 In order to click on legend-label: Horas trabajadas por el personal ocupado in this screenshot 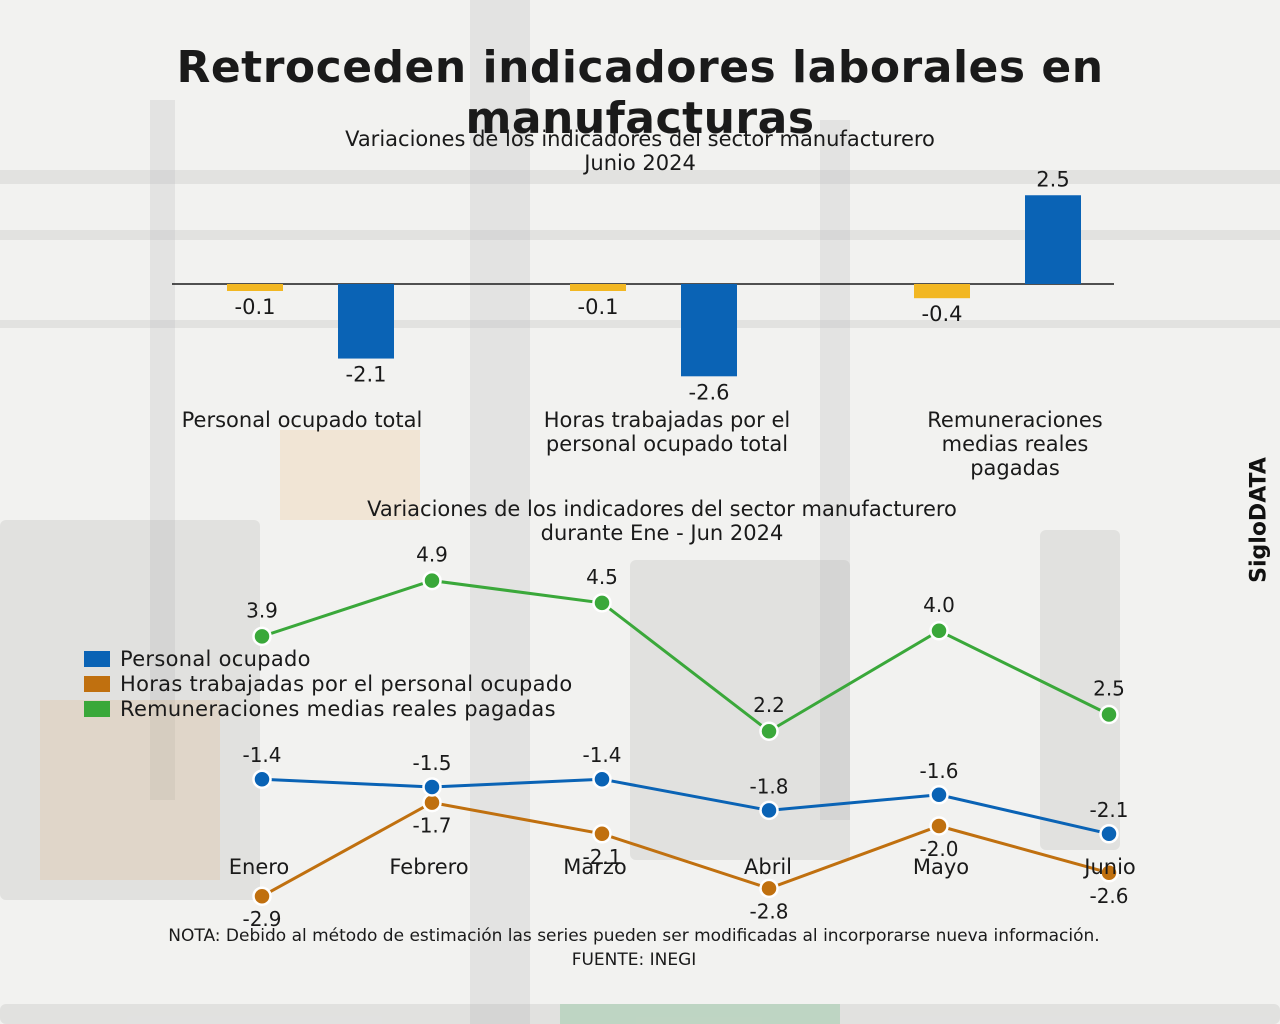, I will do `click(346, 683)`.